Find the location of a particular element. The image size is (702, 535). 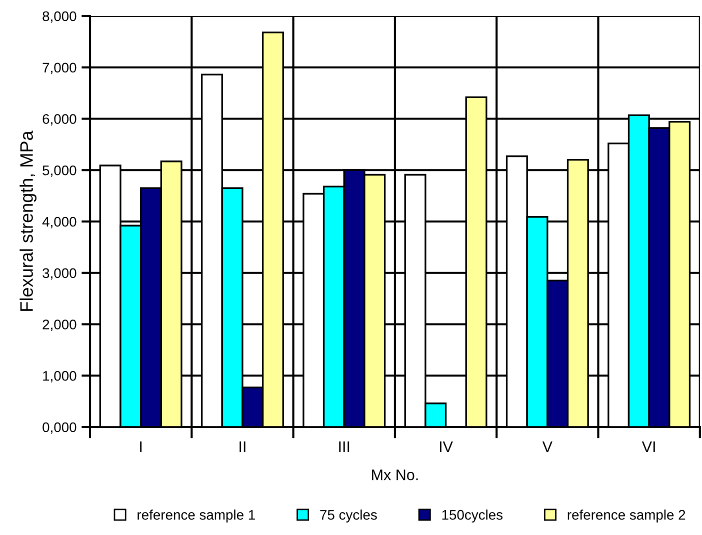

legend-label: reference sample 1 is located at coordinates (196, 516).